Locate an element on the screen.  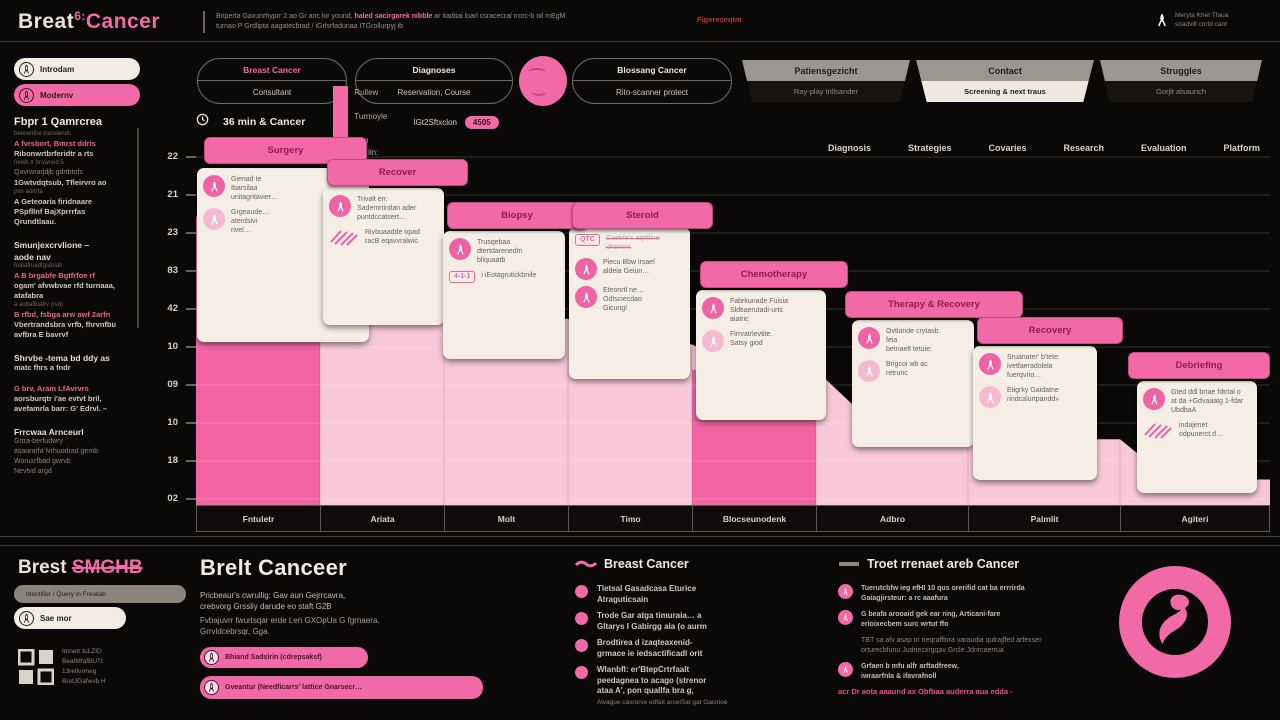
tab-patiensgezicht: Patiensgezicht Ray-play trillsander is located at coordinates (826, 81).